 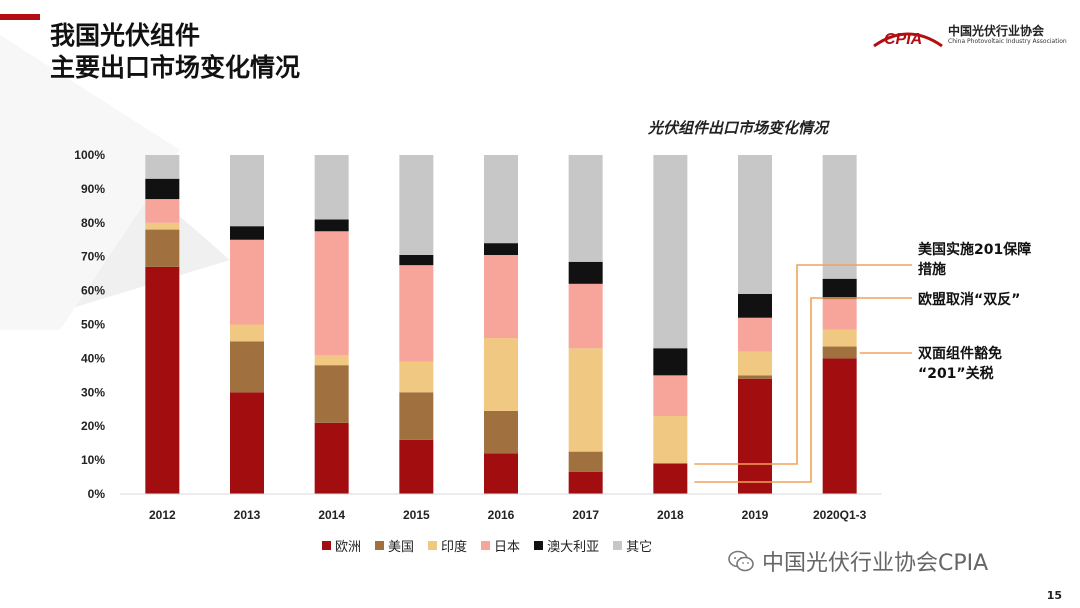 What do you see at coordinates (20, 17) in the screenshot?
I see `title-accent-bar` at bounding box center [20, 17].